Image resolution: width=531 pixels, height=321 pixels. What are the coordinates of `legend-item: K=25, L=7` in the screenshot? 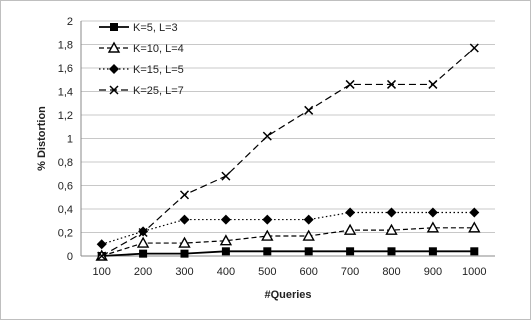 It's located at (141, 91).